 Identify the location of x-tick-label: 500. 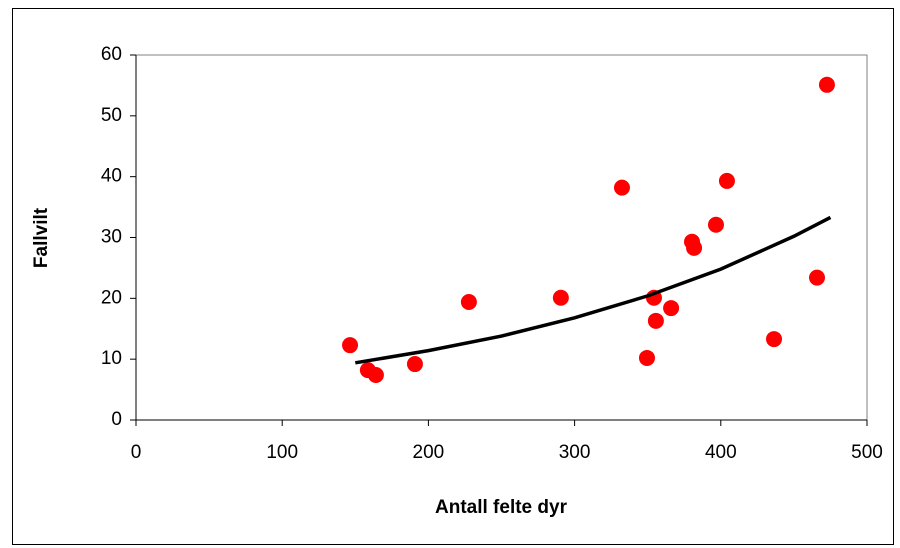
(867, 452).